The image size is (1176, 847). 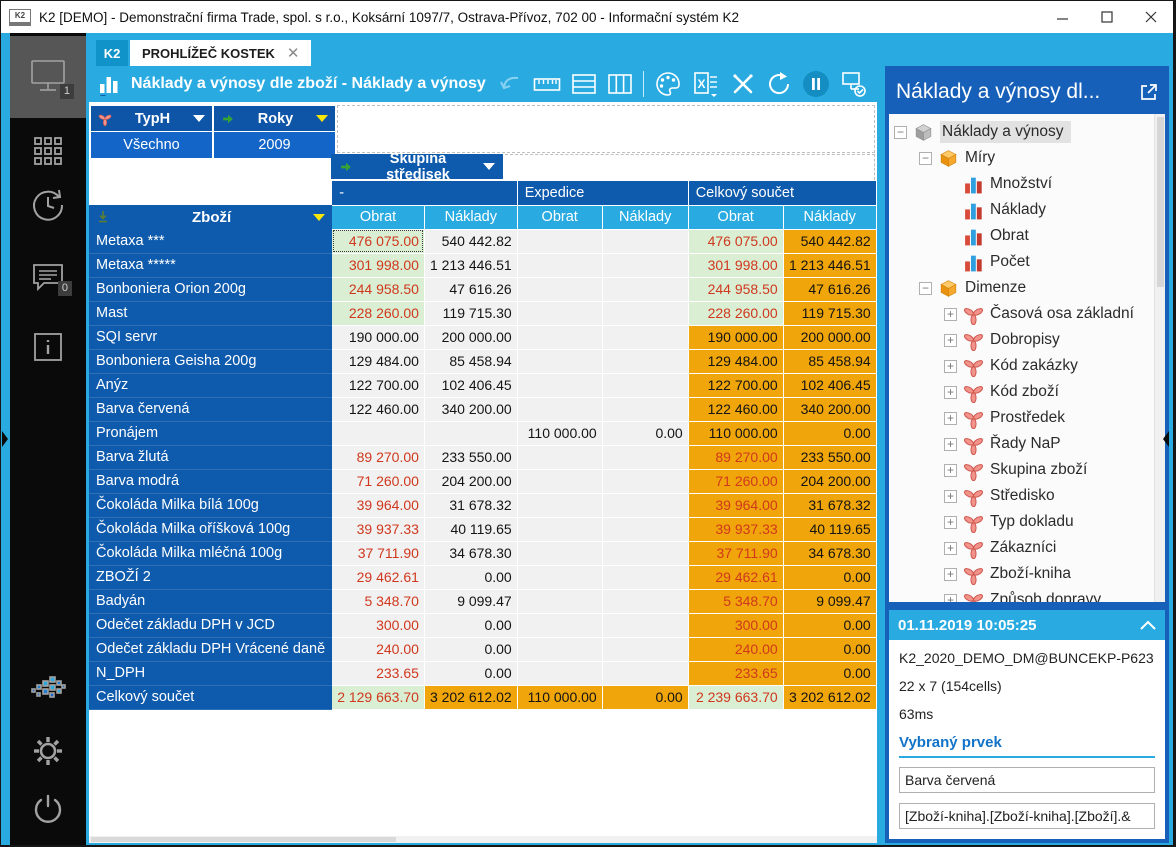 I want to click on columns-layout-icon, so click(x=620, y=84).